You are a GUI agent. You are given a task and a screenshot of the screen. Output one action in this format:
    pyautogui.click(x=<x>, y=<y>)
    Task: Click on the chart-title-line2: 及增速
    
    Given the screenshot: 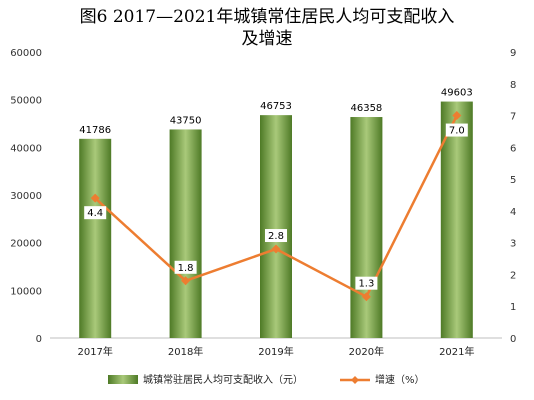 What is the action you would take?
    pyautogui.click(x=267, y=39)
    